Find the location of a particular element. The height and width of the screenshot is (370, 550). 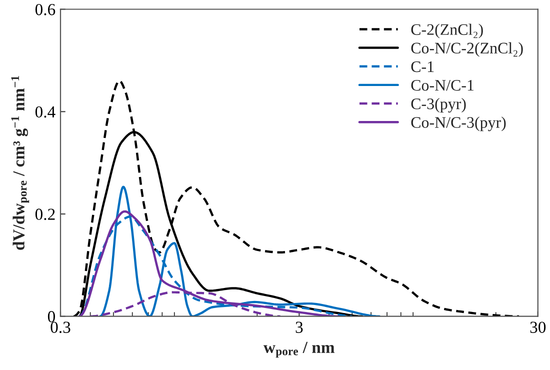

x-tick-label: 30 is located at coordinates (538, 327).